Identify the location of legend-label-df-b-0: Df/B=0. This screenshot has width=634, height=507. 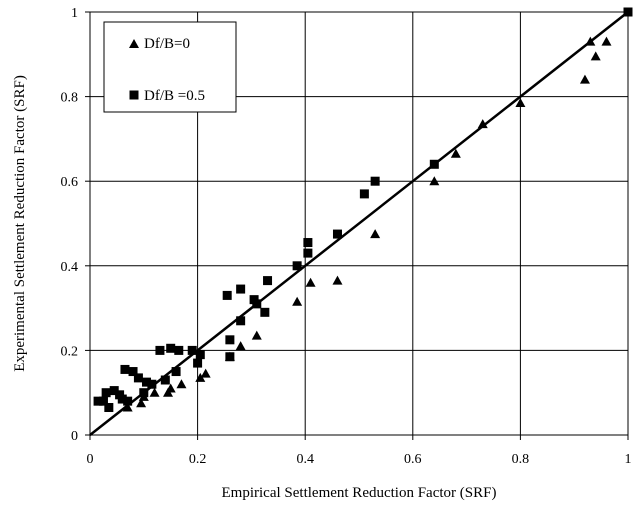
(167, 44).